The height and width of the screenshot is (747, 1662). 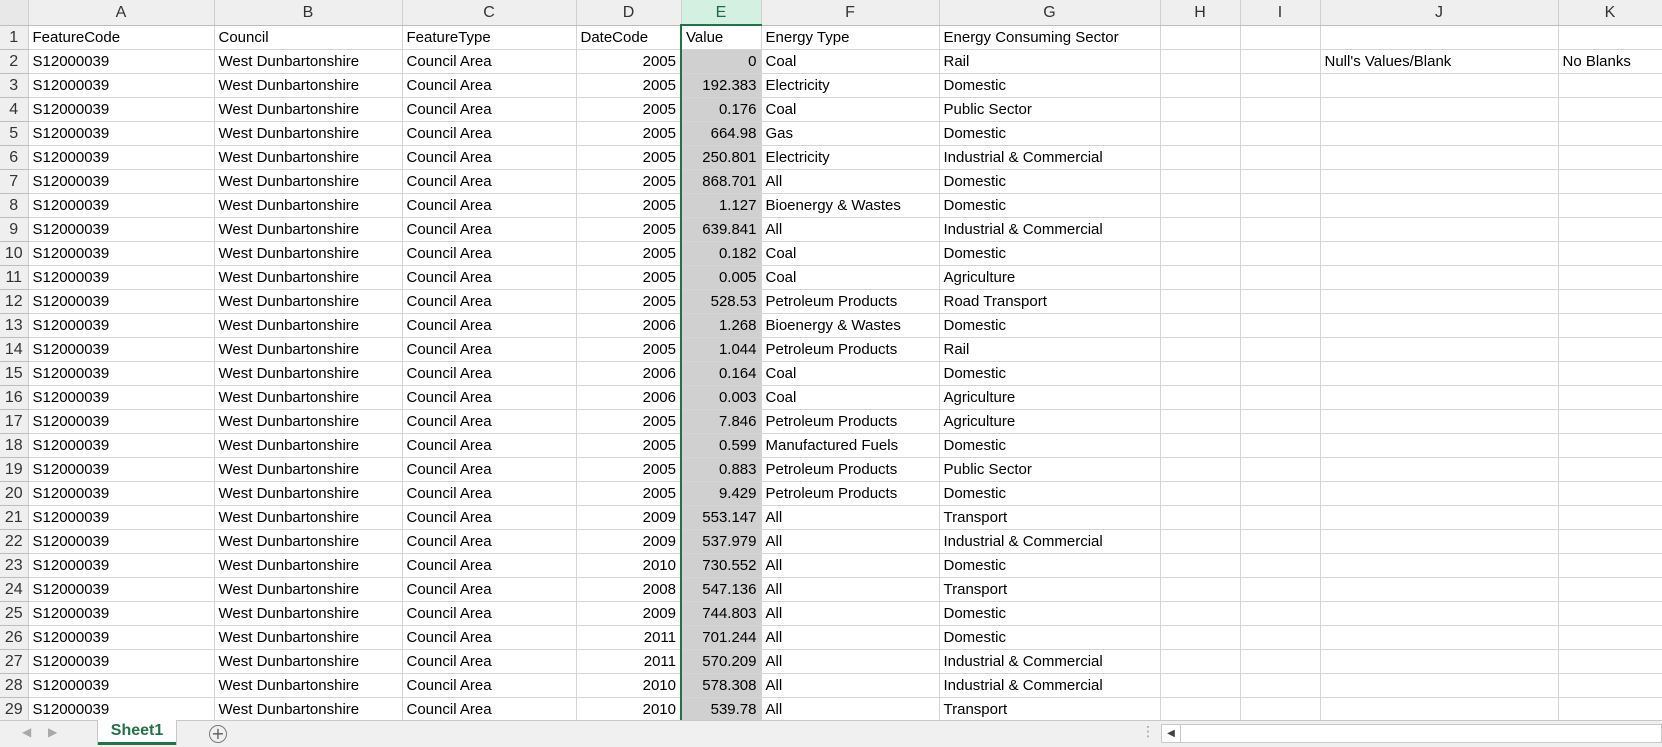 What do you see at coordinates (1148, 732) in the screenshot?
I see `tab-splitter-handle: ⋮` at bounding box center [1148, 732].